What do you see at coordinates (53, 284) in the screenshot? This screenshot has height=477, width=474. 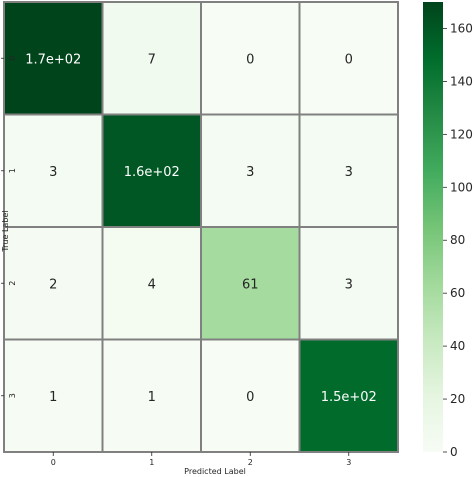 I see `cell-value-label: 2` at bounding box center [53, 284].